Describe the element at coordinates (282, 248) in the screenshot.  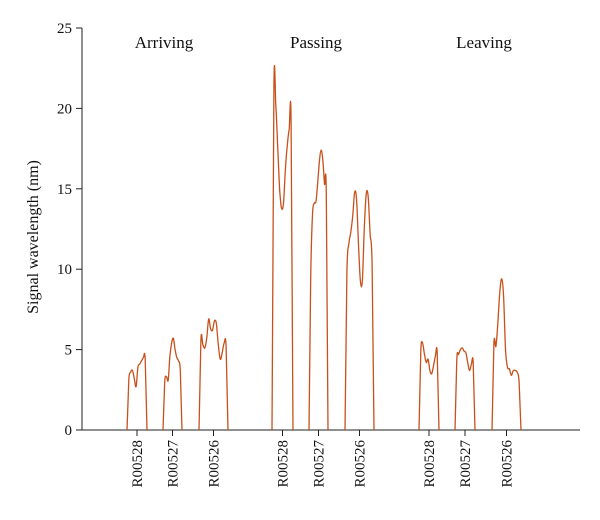
I see `series-passing-r00528` at that location.